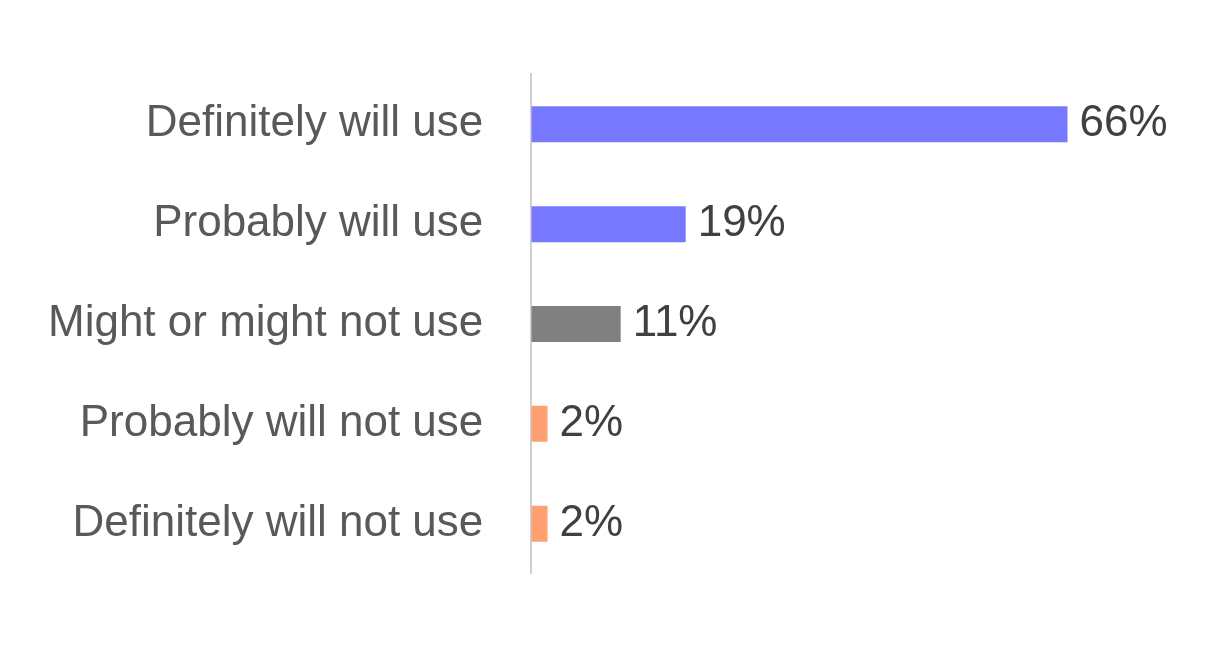 The image size is (1220, 648). What do you see at coordinates (1123, 121) in the screenshot?
I see `data-label: 66%` at bounding box center [1123, 121].